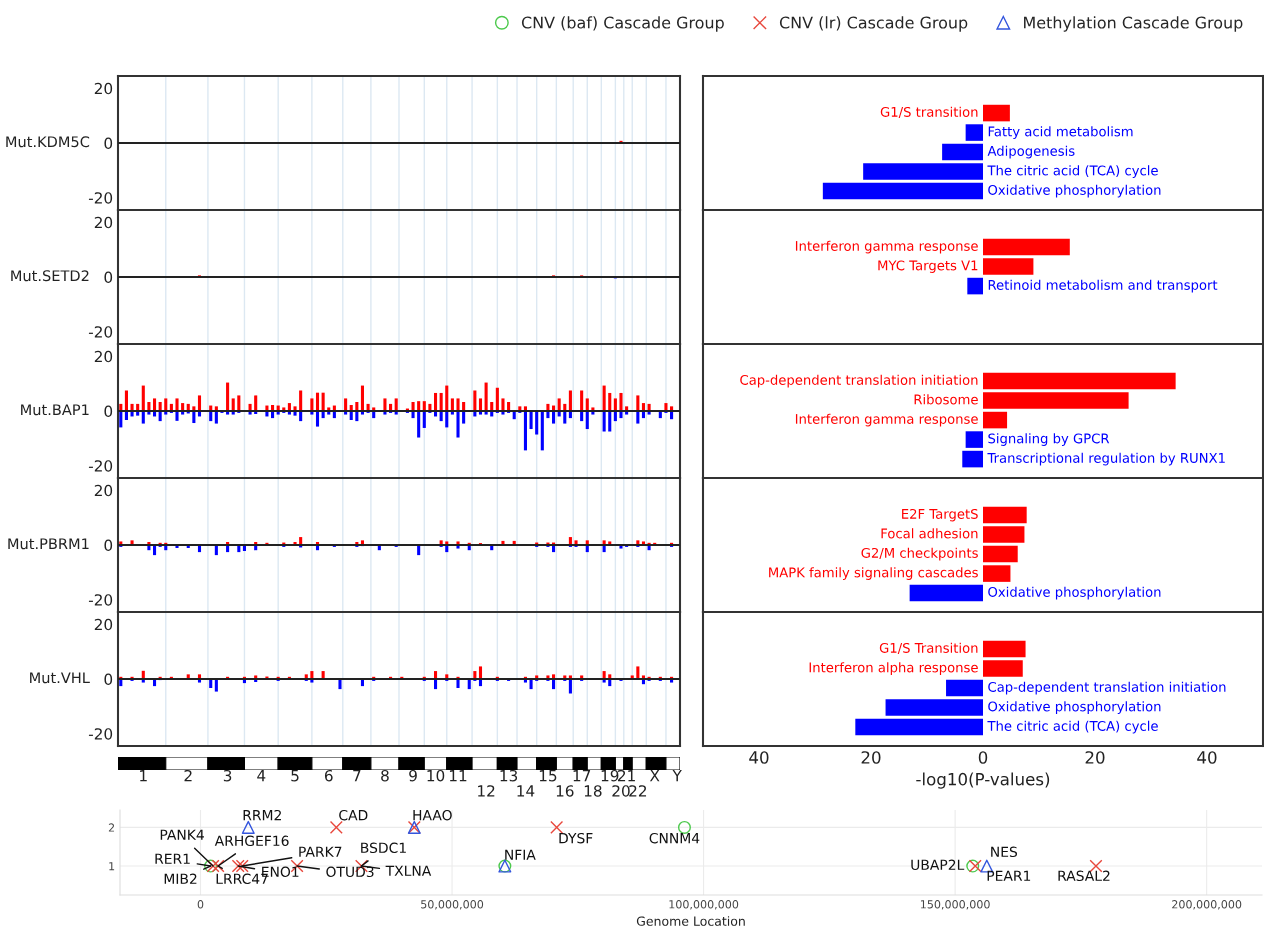 The width and height of the screenshot is (1264, 930). I want to click on y-tick-label: MYC Targets V1, so click(928, 266).